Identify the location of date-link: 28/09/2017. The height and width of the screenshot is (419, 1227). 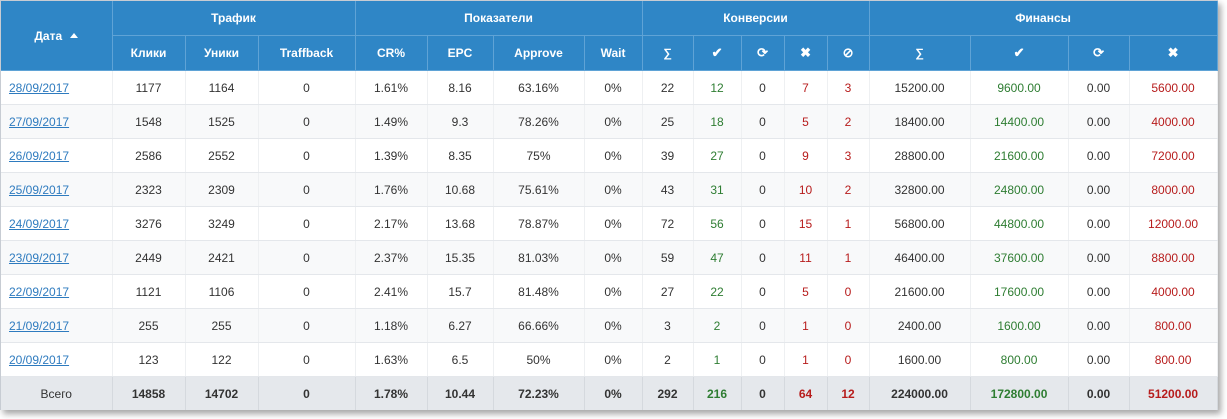
(39, 87).